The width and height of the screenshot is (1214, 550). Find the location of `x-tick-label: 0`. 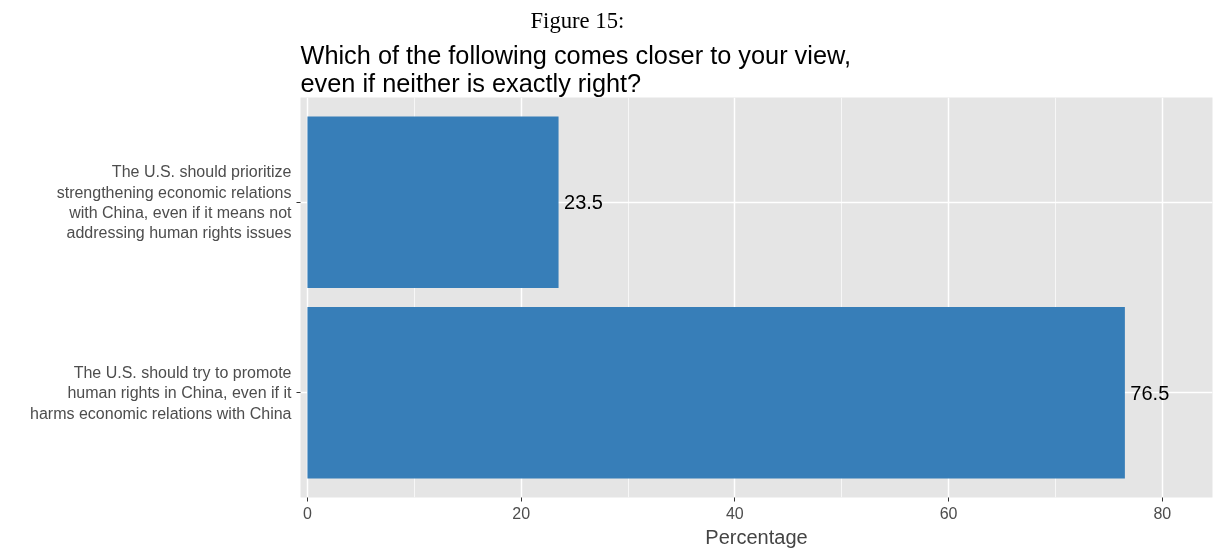

x-tick-label: 0 is located at coordinates (307, 513).